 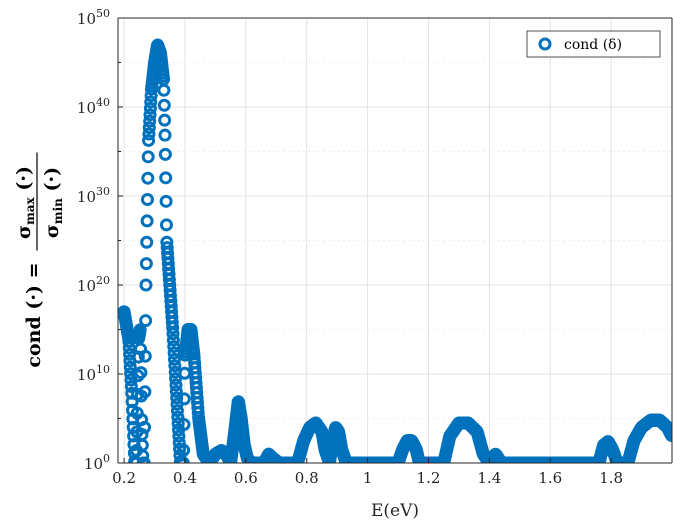 What do you see at coordinates (550, 478) in the screenshot?
I see `x-tick-label: 1.6` at bounding box center [550, 478].